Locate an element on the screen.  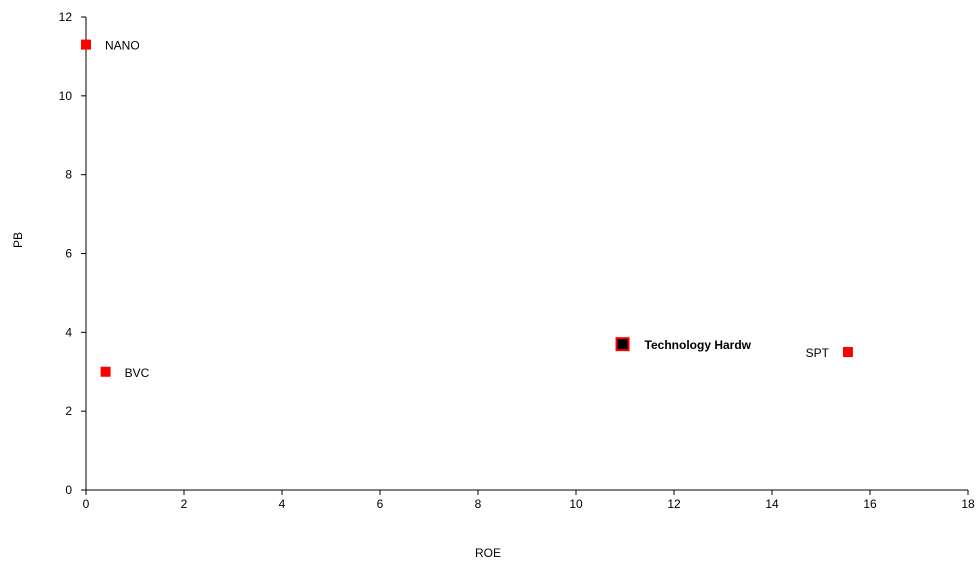
y-tick-label: 6 is located at coordinates (68, 254).